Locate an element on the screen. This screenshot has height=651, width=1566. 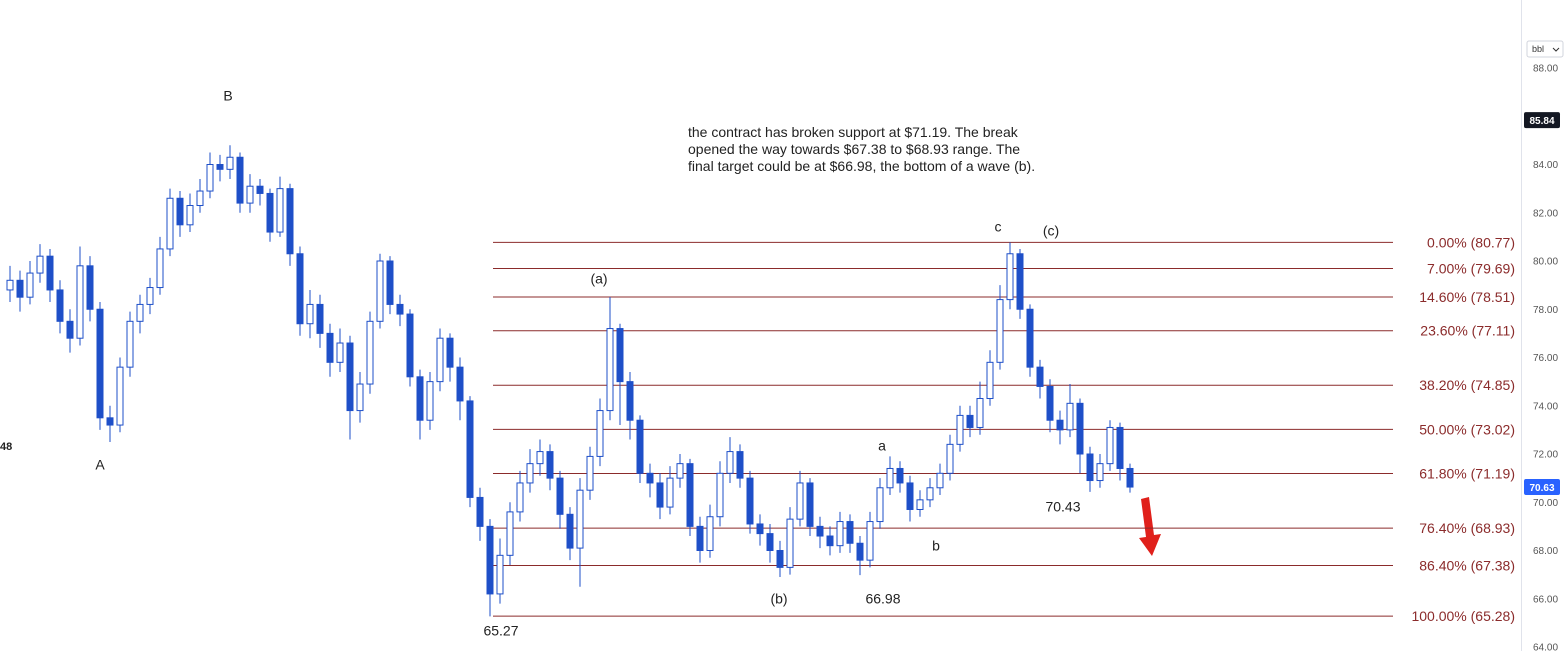
unit-chevron is located at coordinates (1556, 49).